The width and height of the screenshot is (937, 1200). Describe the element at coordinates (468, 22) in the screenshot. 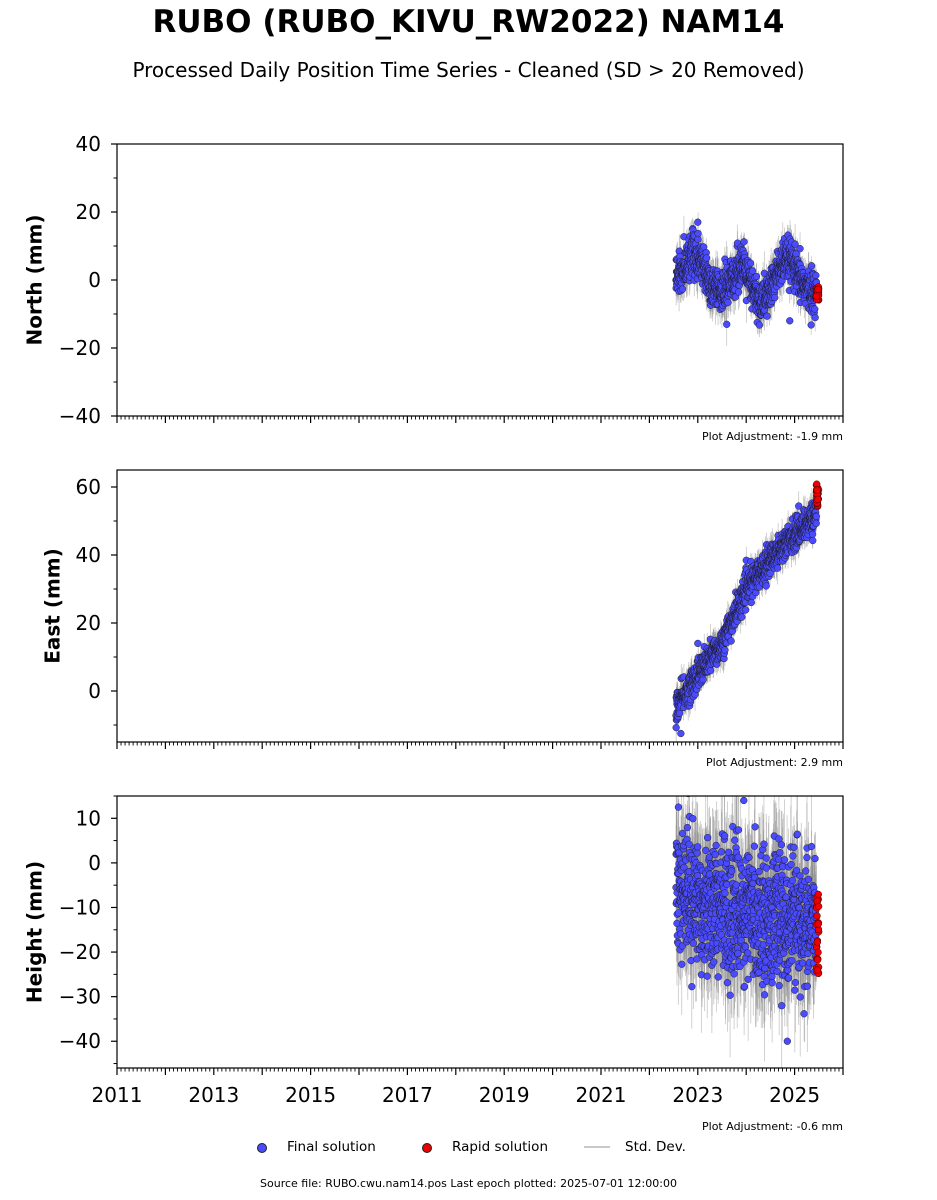

I see `chart-title: RUBO (RUBO_KIVU_RW2022) NAM14` at that location.